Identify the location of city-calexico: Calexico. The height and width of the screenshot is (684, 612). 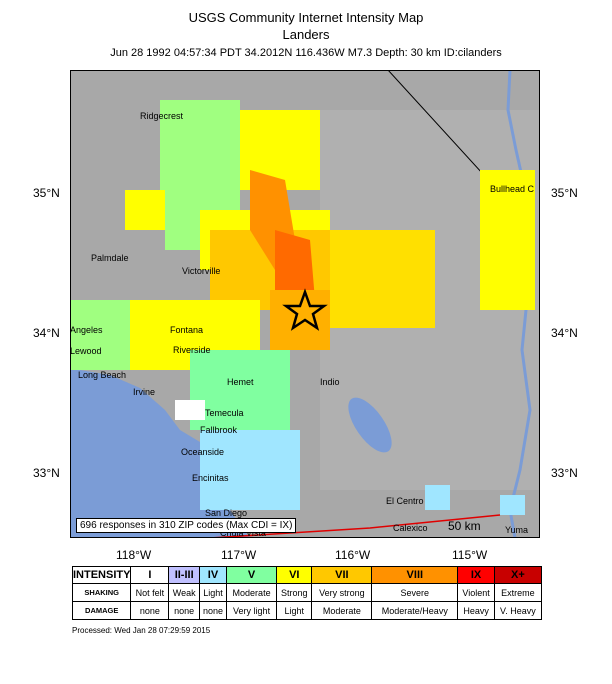
(410, 528).